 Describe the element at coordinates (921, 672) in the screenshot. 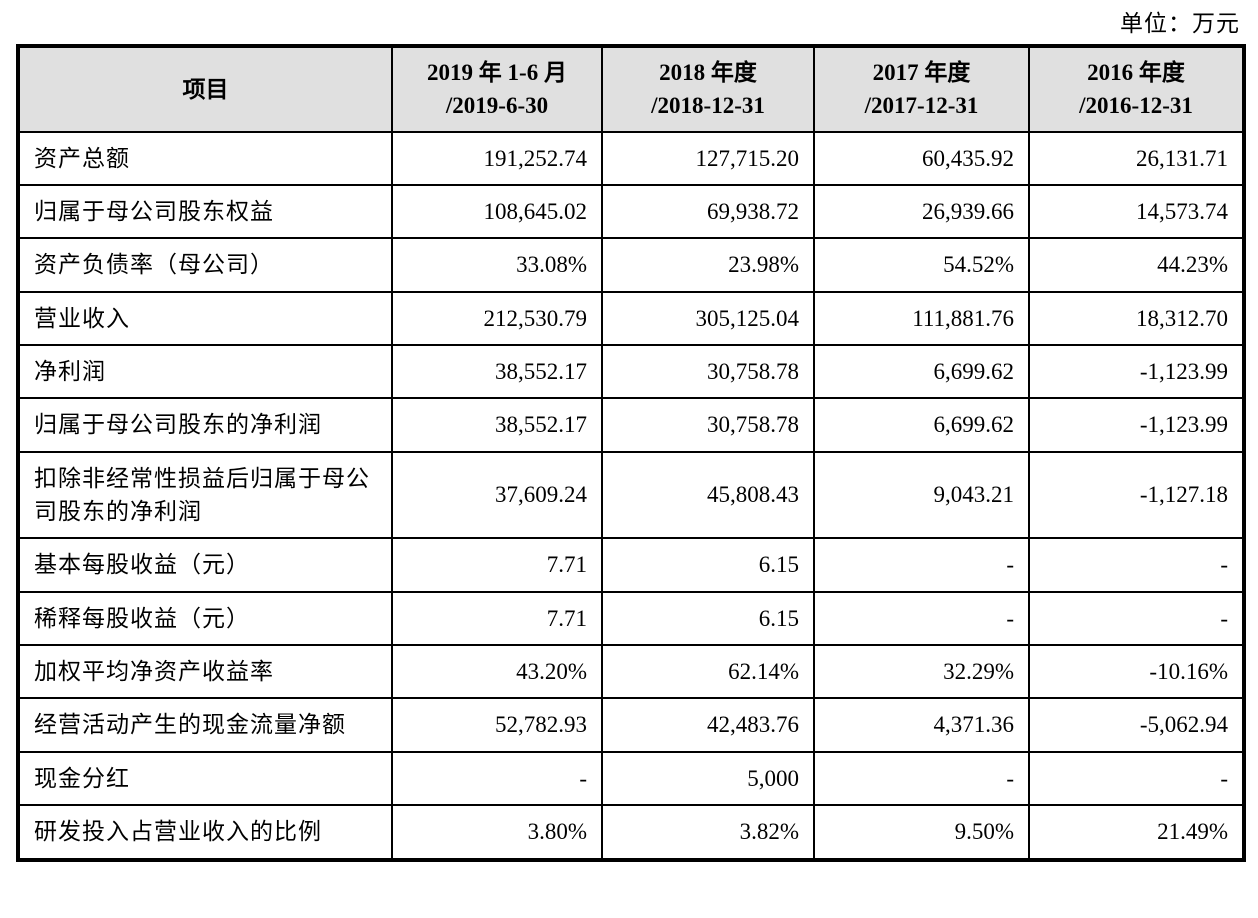

I see `cell-value: 32.29%` at that location.